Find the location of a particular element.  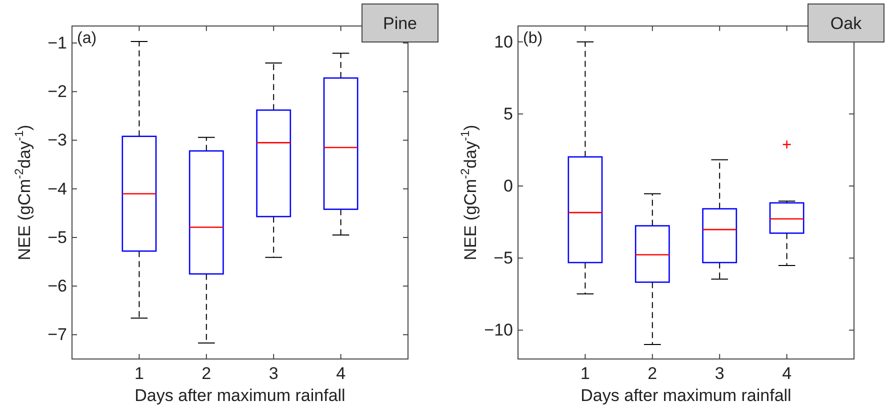

y-tick-label: −2 is located at coordinates (57, 92).